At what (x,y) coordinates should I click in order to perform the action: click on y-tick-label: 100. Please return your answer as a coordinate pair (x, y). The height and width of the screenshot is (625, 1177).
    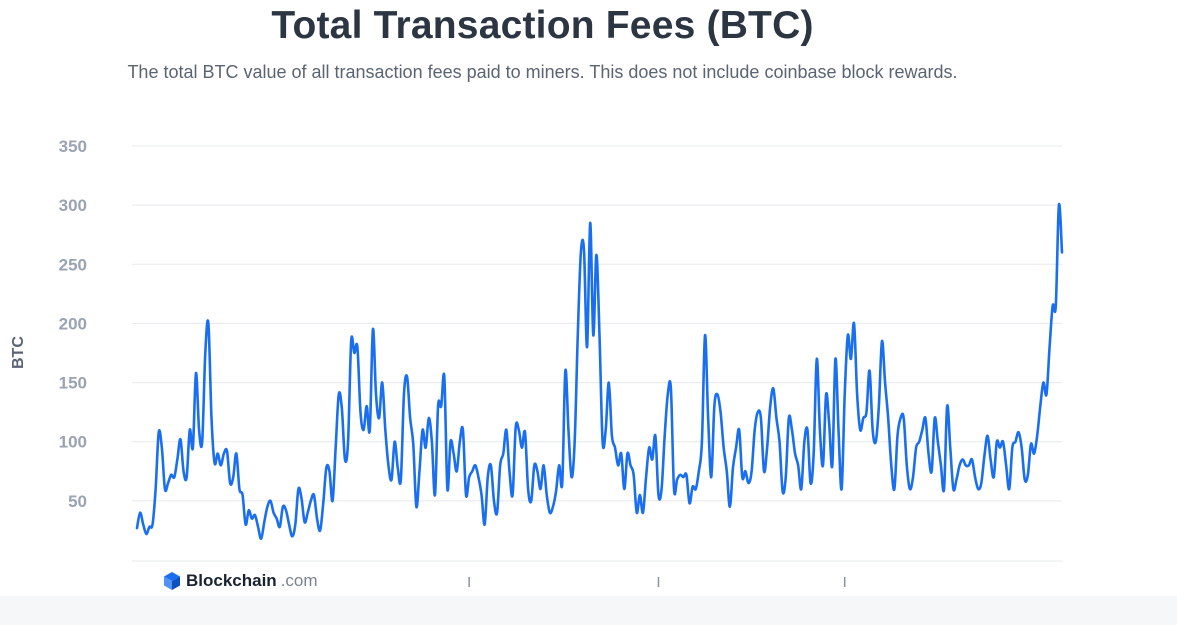
    Looking at the image, I should click on (73, 442).